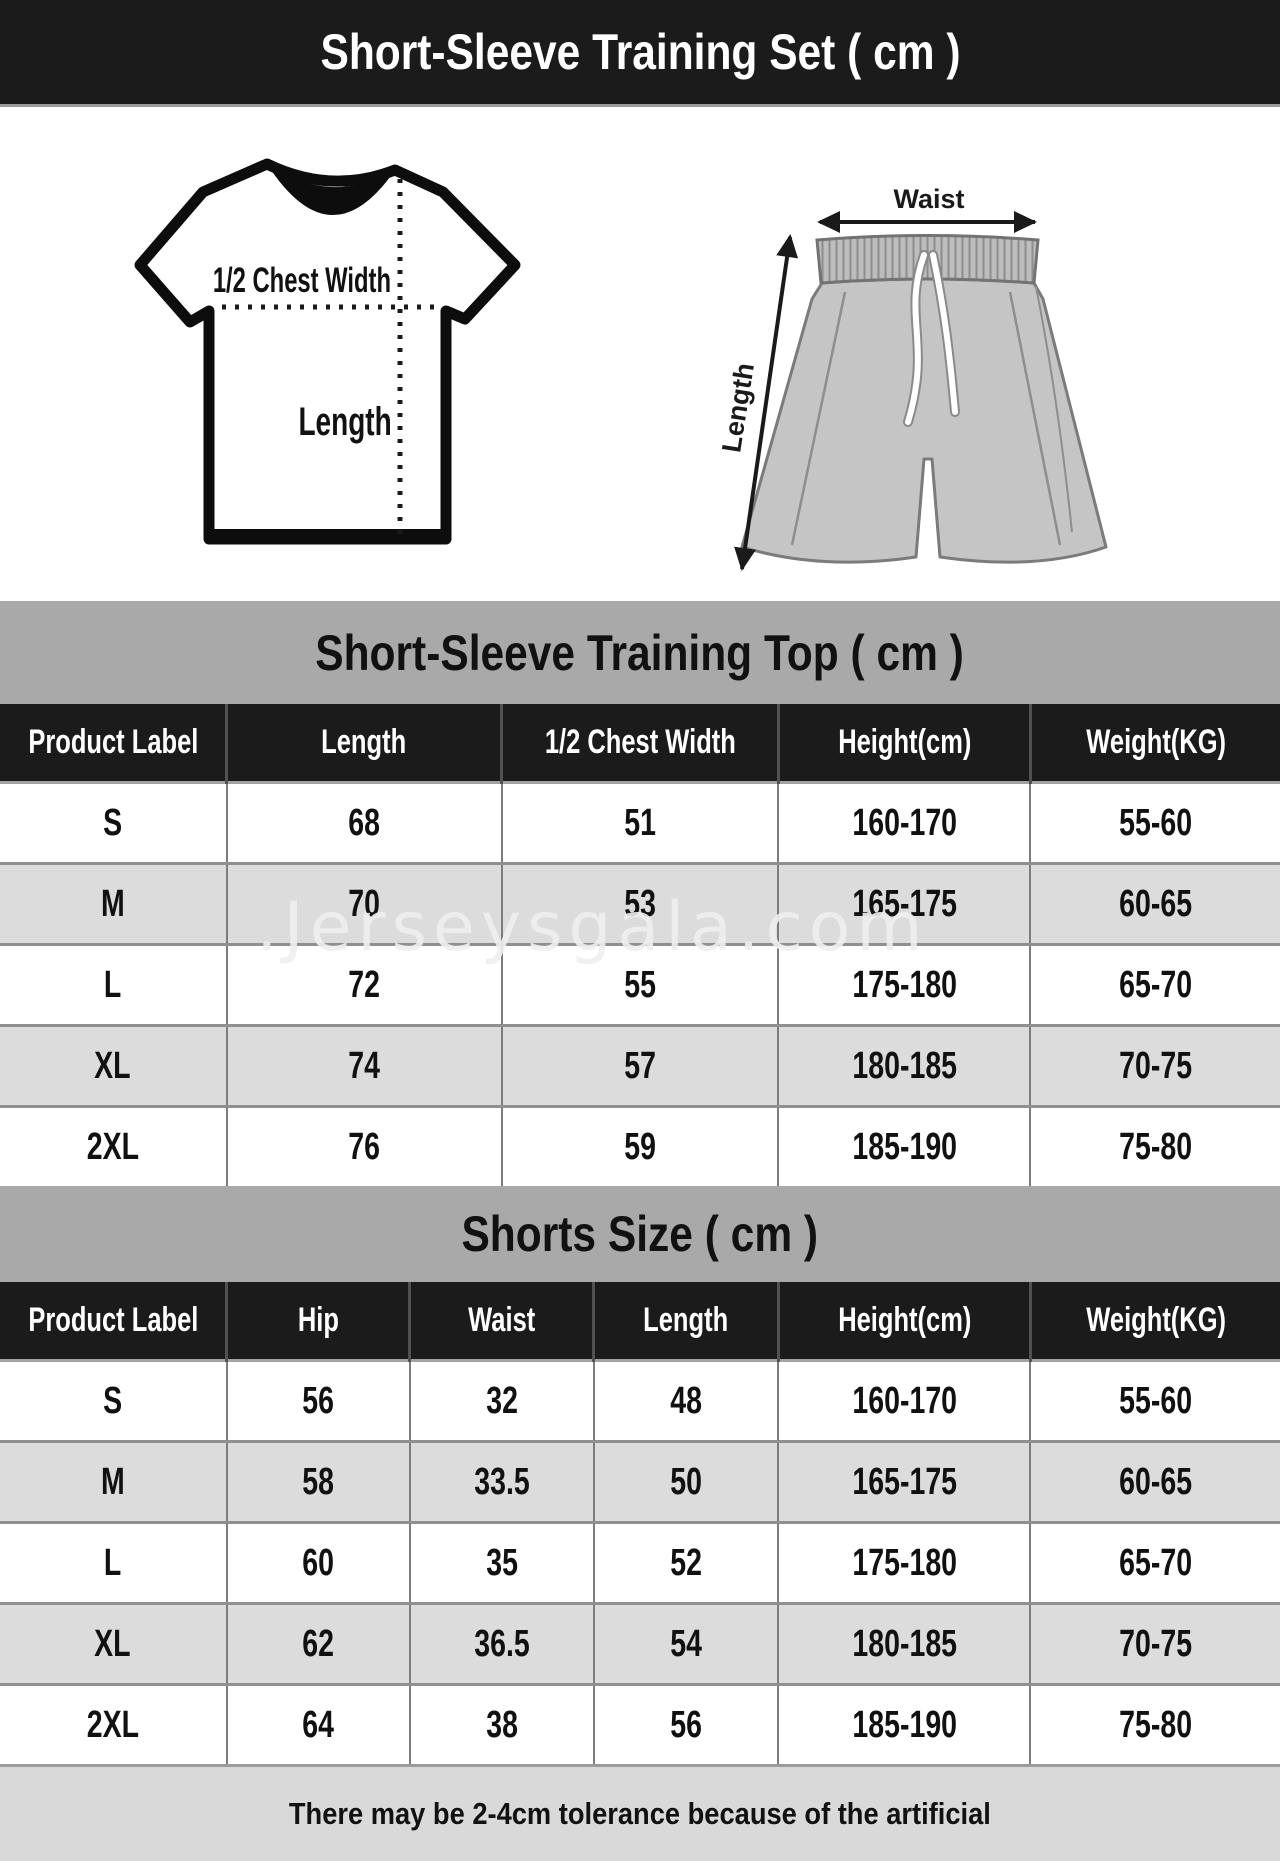  I want to click on table-row: M 58 33.5 50 165-175 60-65, so click(640, 1482).